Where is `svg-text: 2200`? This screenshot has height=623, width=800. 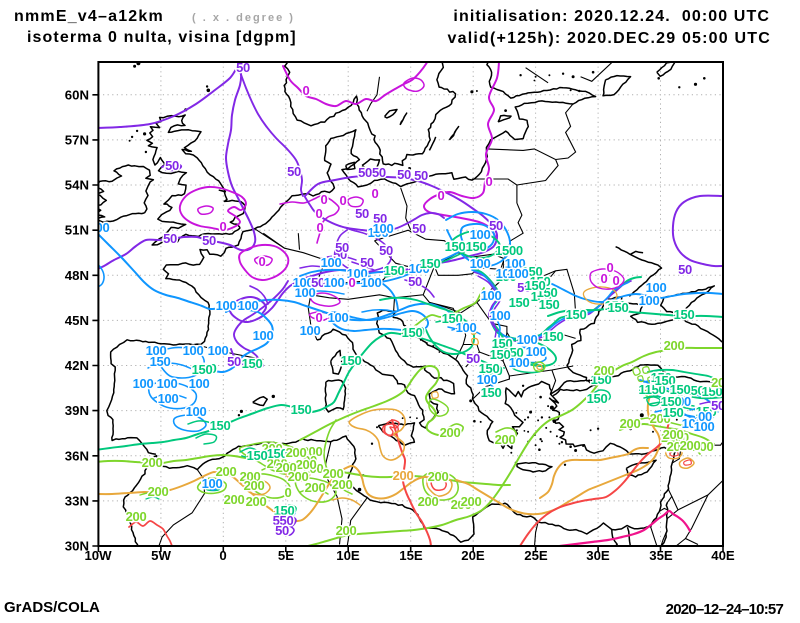 svg-text: 2200 is located at coordinates (675, 437).